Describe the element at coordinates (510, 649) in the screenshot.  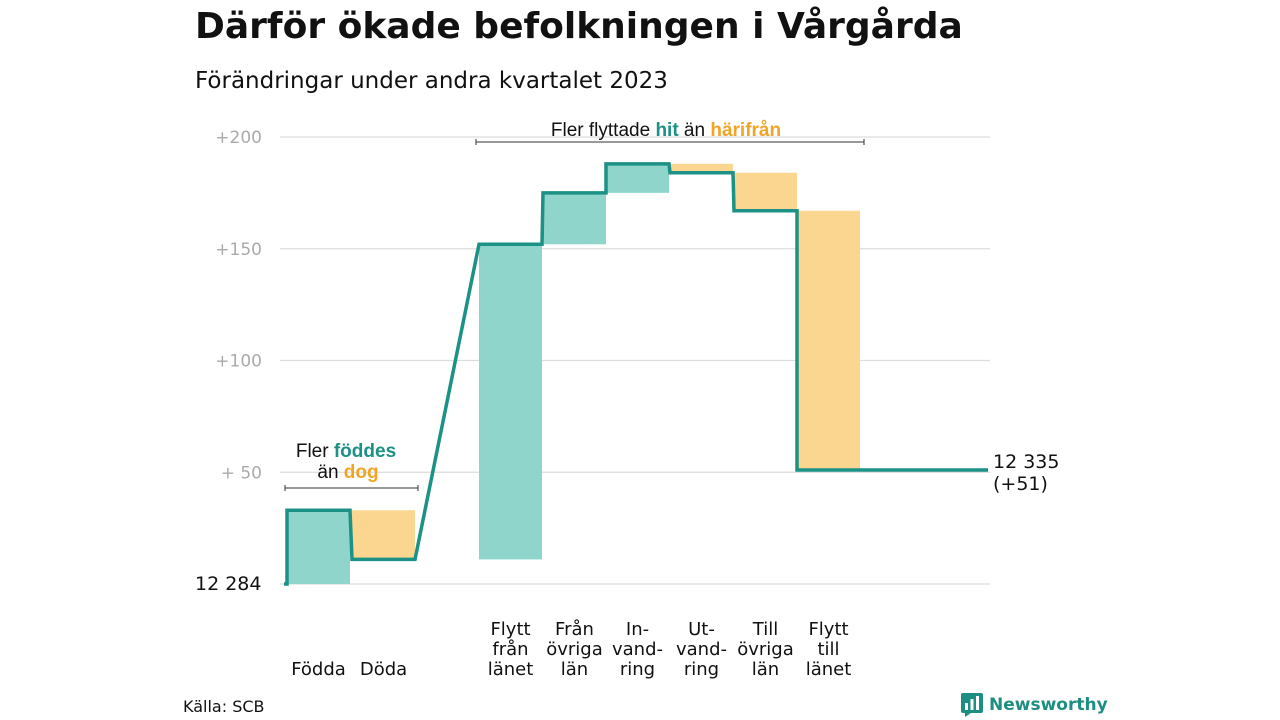
I see `category-label: från` at that location.